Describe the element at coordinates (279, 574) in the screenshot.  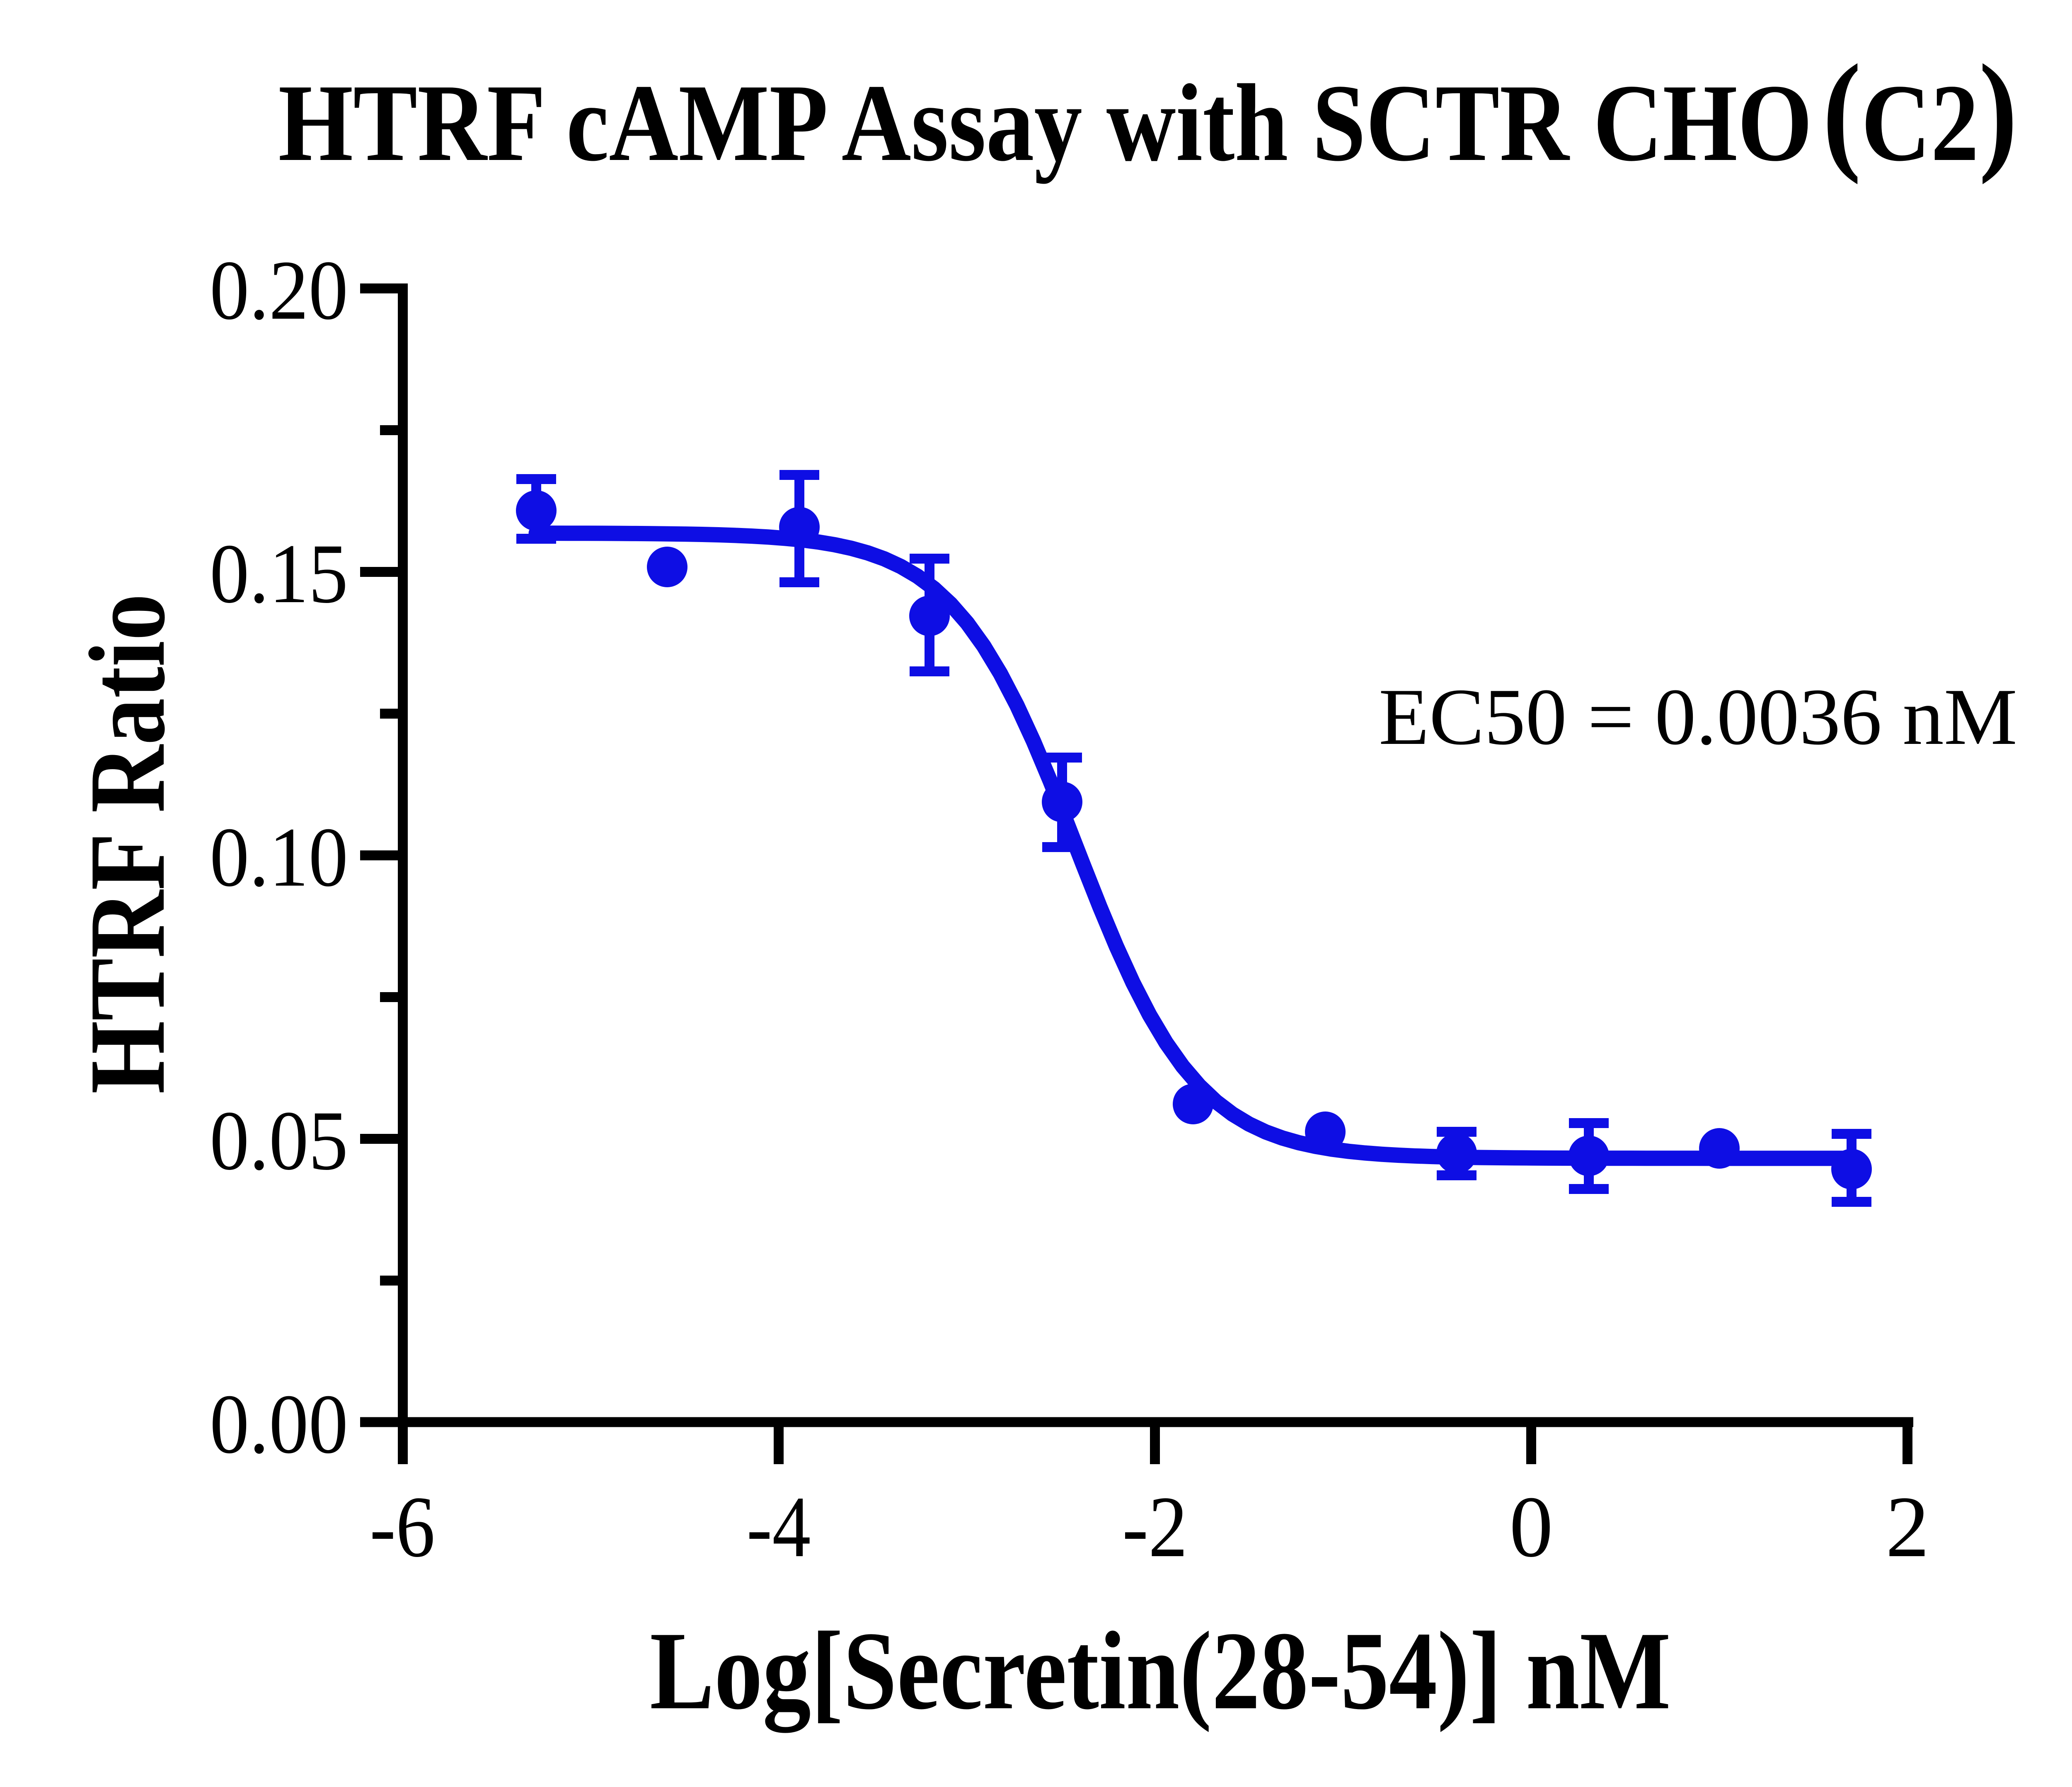
I see `svg-text: 0.15` at that location.